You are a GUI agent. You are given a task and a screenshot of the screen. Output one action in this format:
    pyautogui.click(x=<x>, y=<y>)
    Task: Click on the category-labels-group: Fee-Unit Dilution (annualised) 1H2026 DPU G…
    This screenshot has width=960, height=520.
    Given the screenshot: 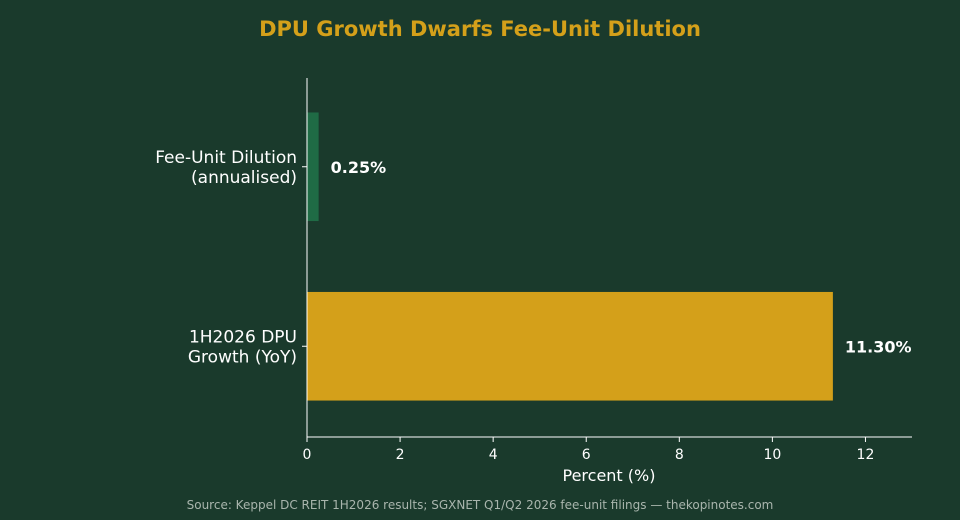 What is the action you would take?
    pyautogui.click(x=231, y=257)
    